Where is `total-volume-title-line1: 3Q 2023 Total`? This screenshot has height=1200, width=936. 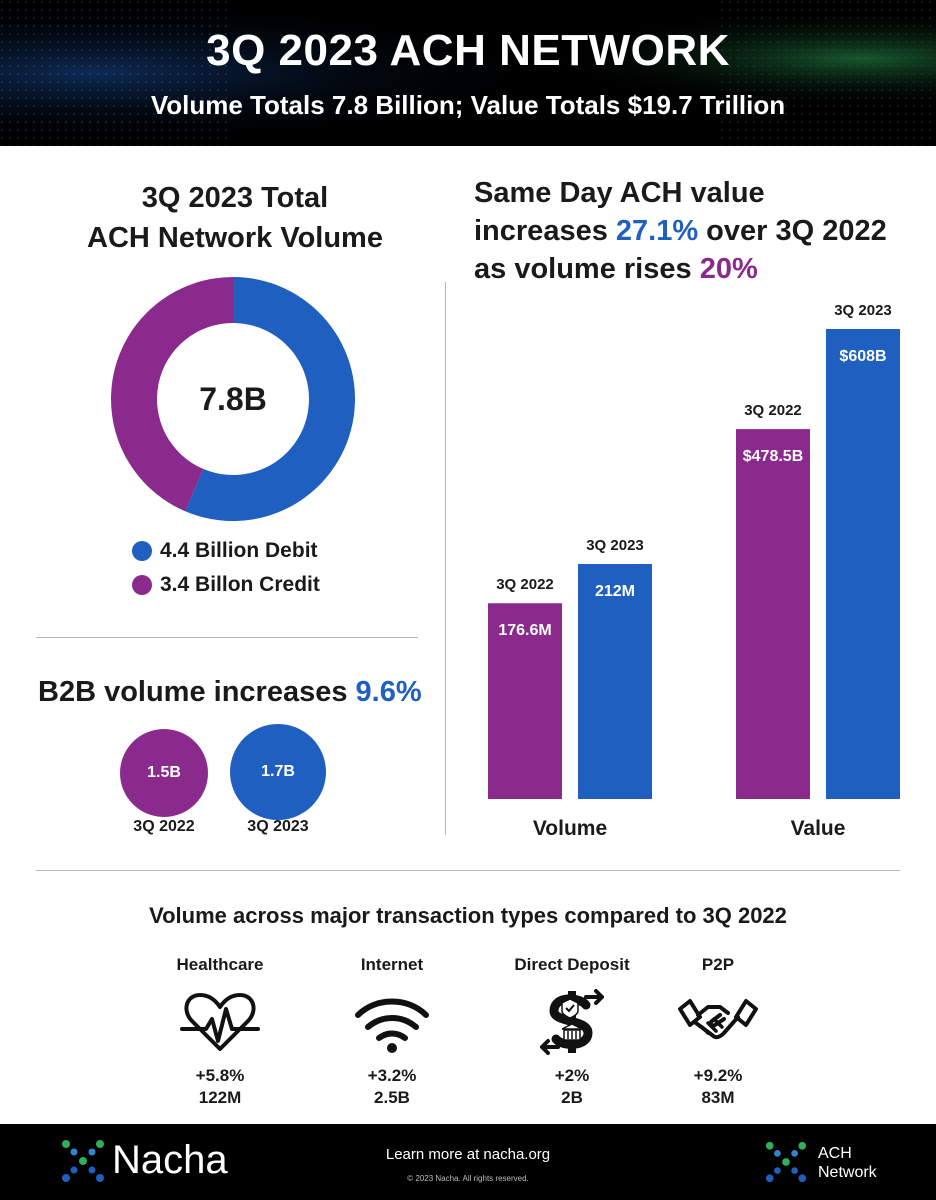
total-volume-title-line1: 3Q 2023 Total is located at coordinates (235, 198).